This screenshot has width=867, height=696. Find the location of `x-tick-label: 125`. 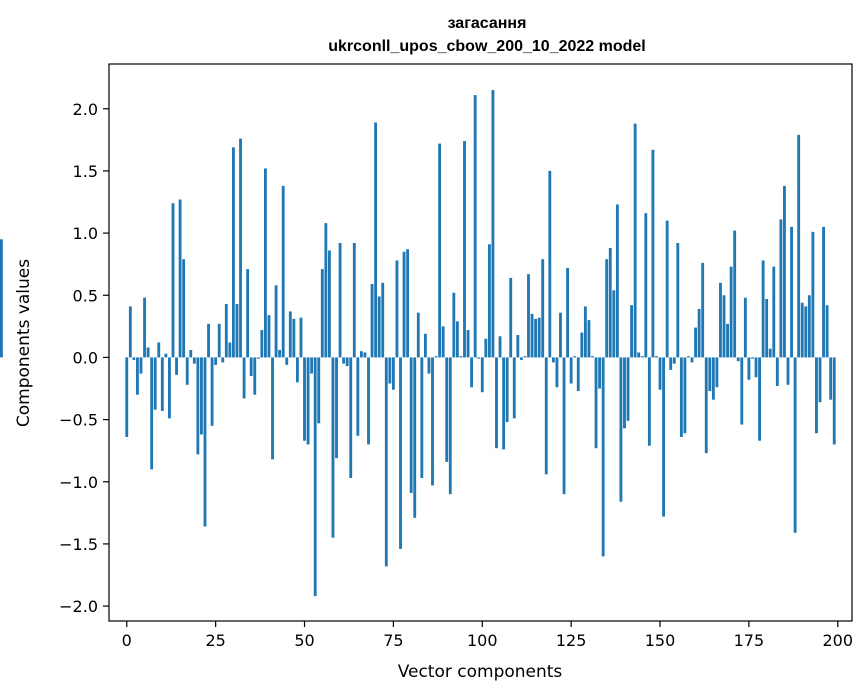

x-tick-label: 125 is located at coordinates (571, 640).